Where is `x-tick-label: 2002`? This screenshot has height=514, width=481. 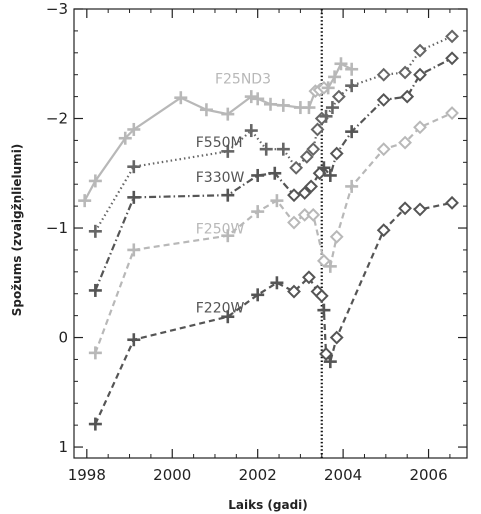
x-tick-label: 2002 is located at coordinates (258, 475).